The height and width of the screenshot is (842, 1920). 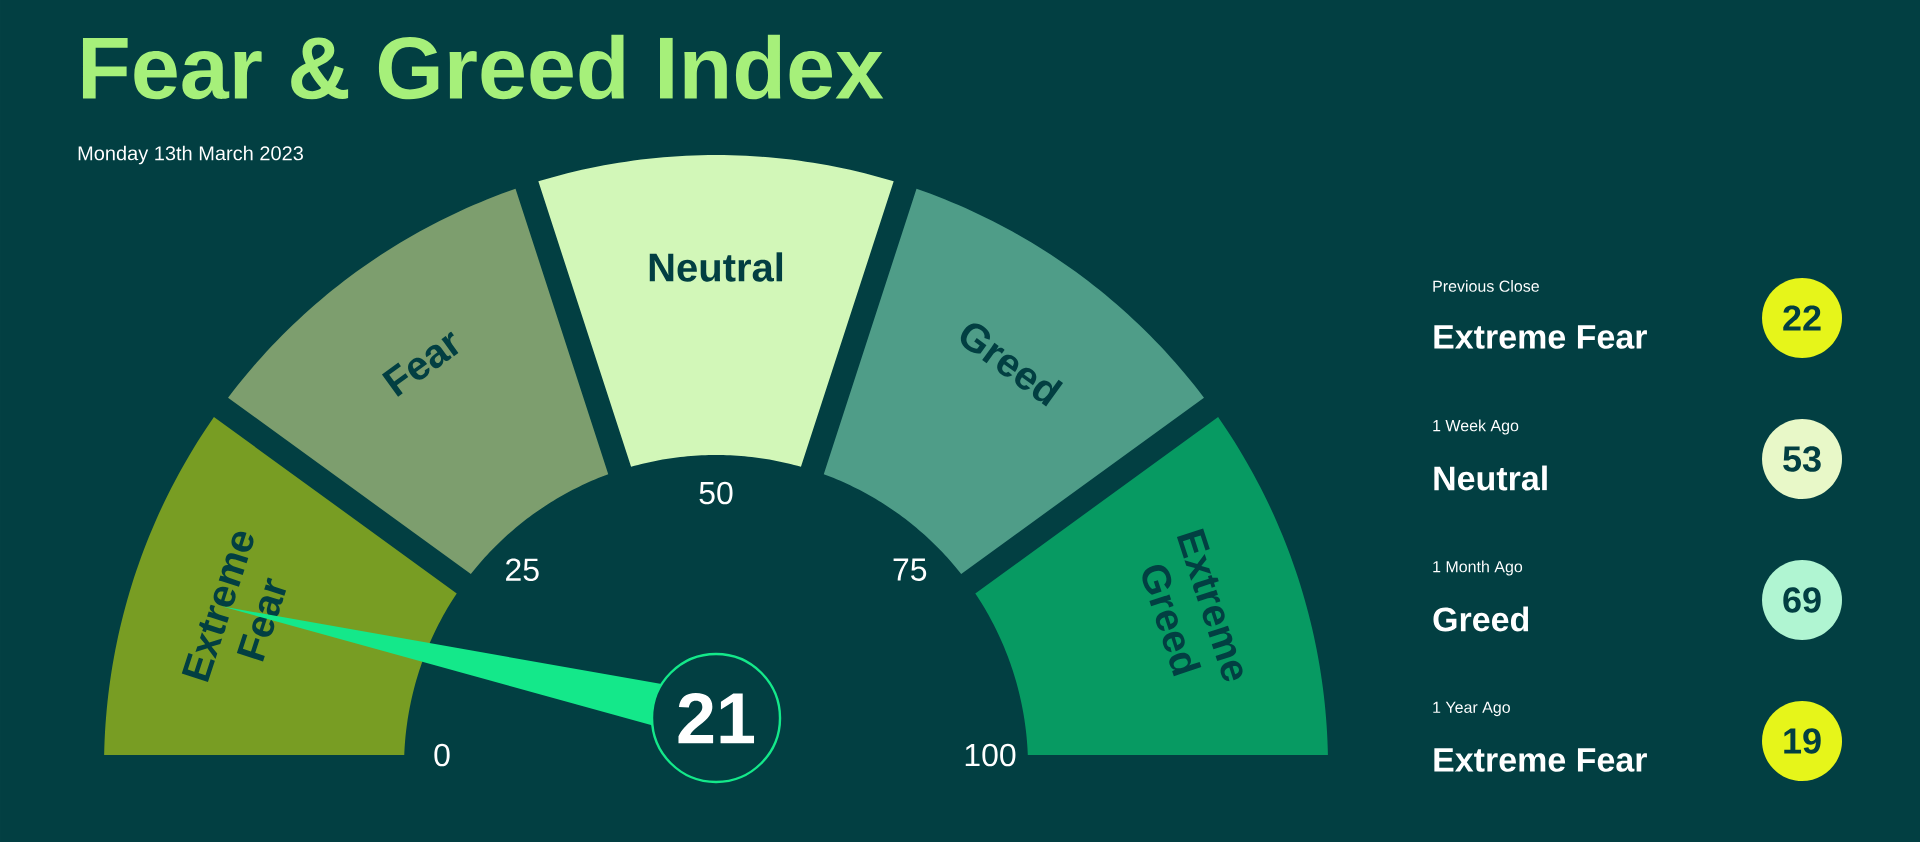 I want to click on text: 25, so click(x=522, y=570).